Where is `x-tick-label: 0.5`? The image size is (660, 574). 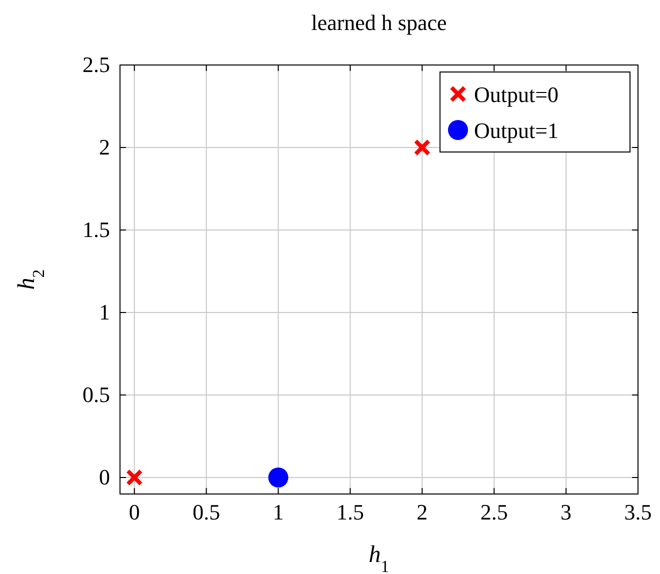
x-tick-label: 0.5 is located at coordinates (206, 512).